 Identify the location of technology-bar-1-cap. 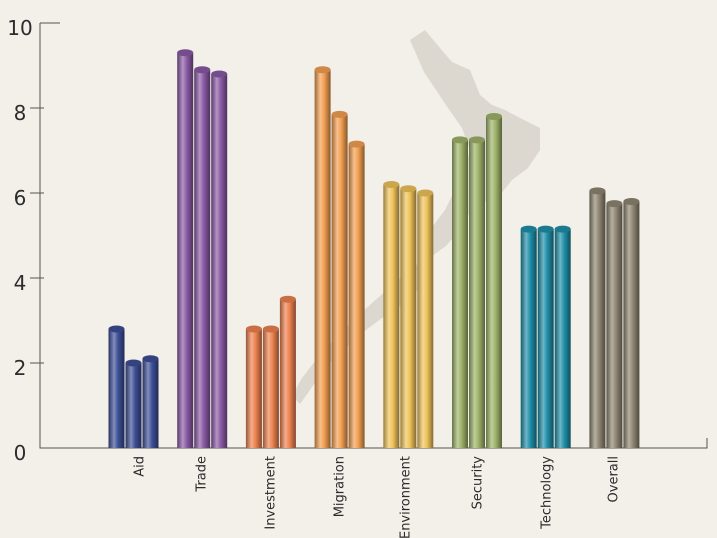
(528, 229).